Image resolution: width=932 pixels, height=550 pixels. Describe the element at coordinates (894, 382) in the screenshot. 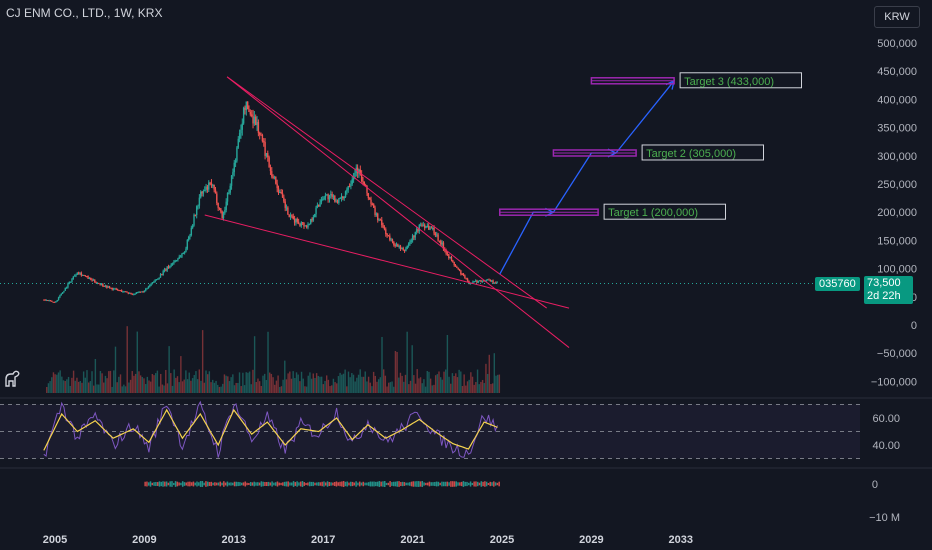

I see `y-axis-tick-label: −100,000` at that location.